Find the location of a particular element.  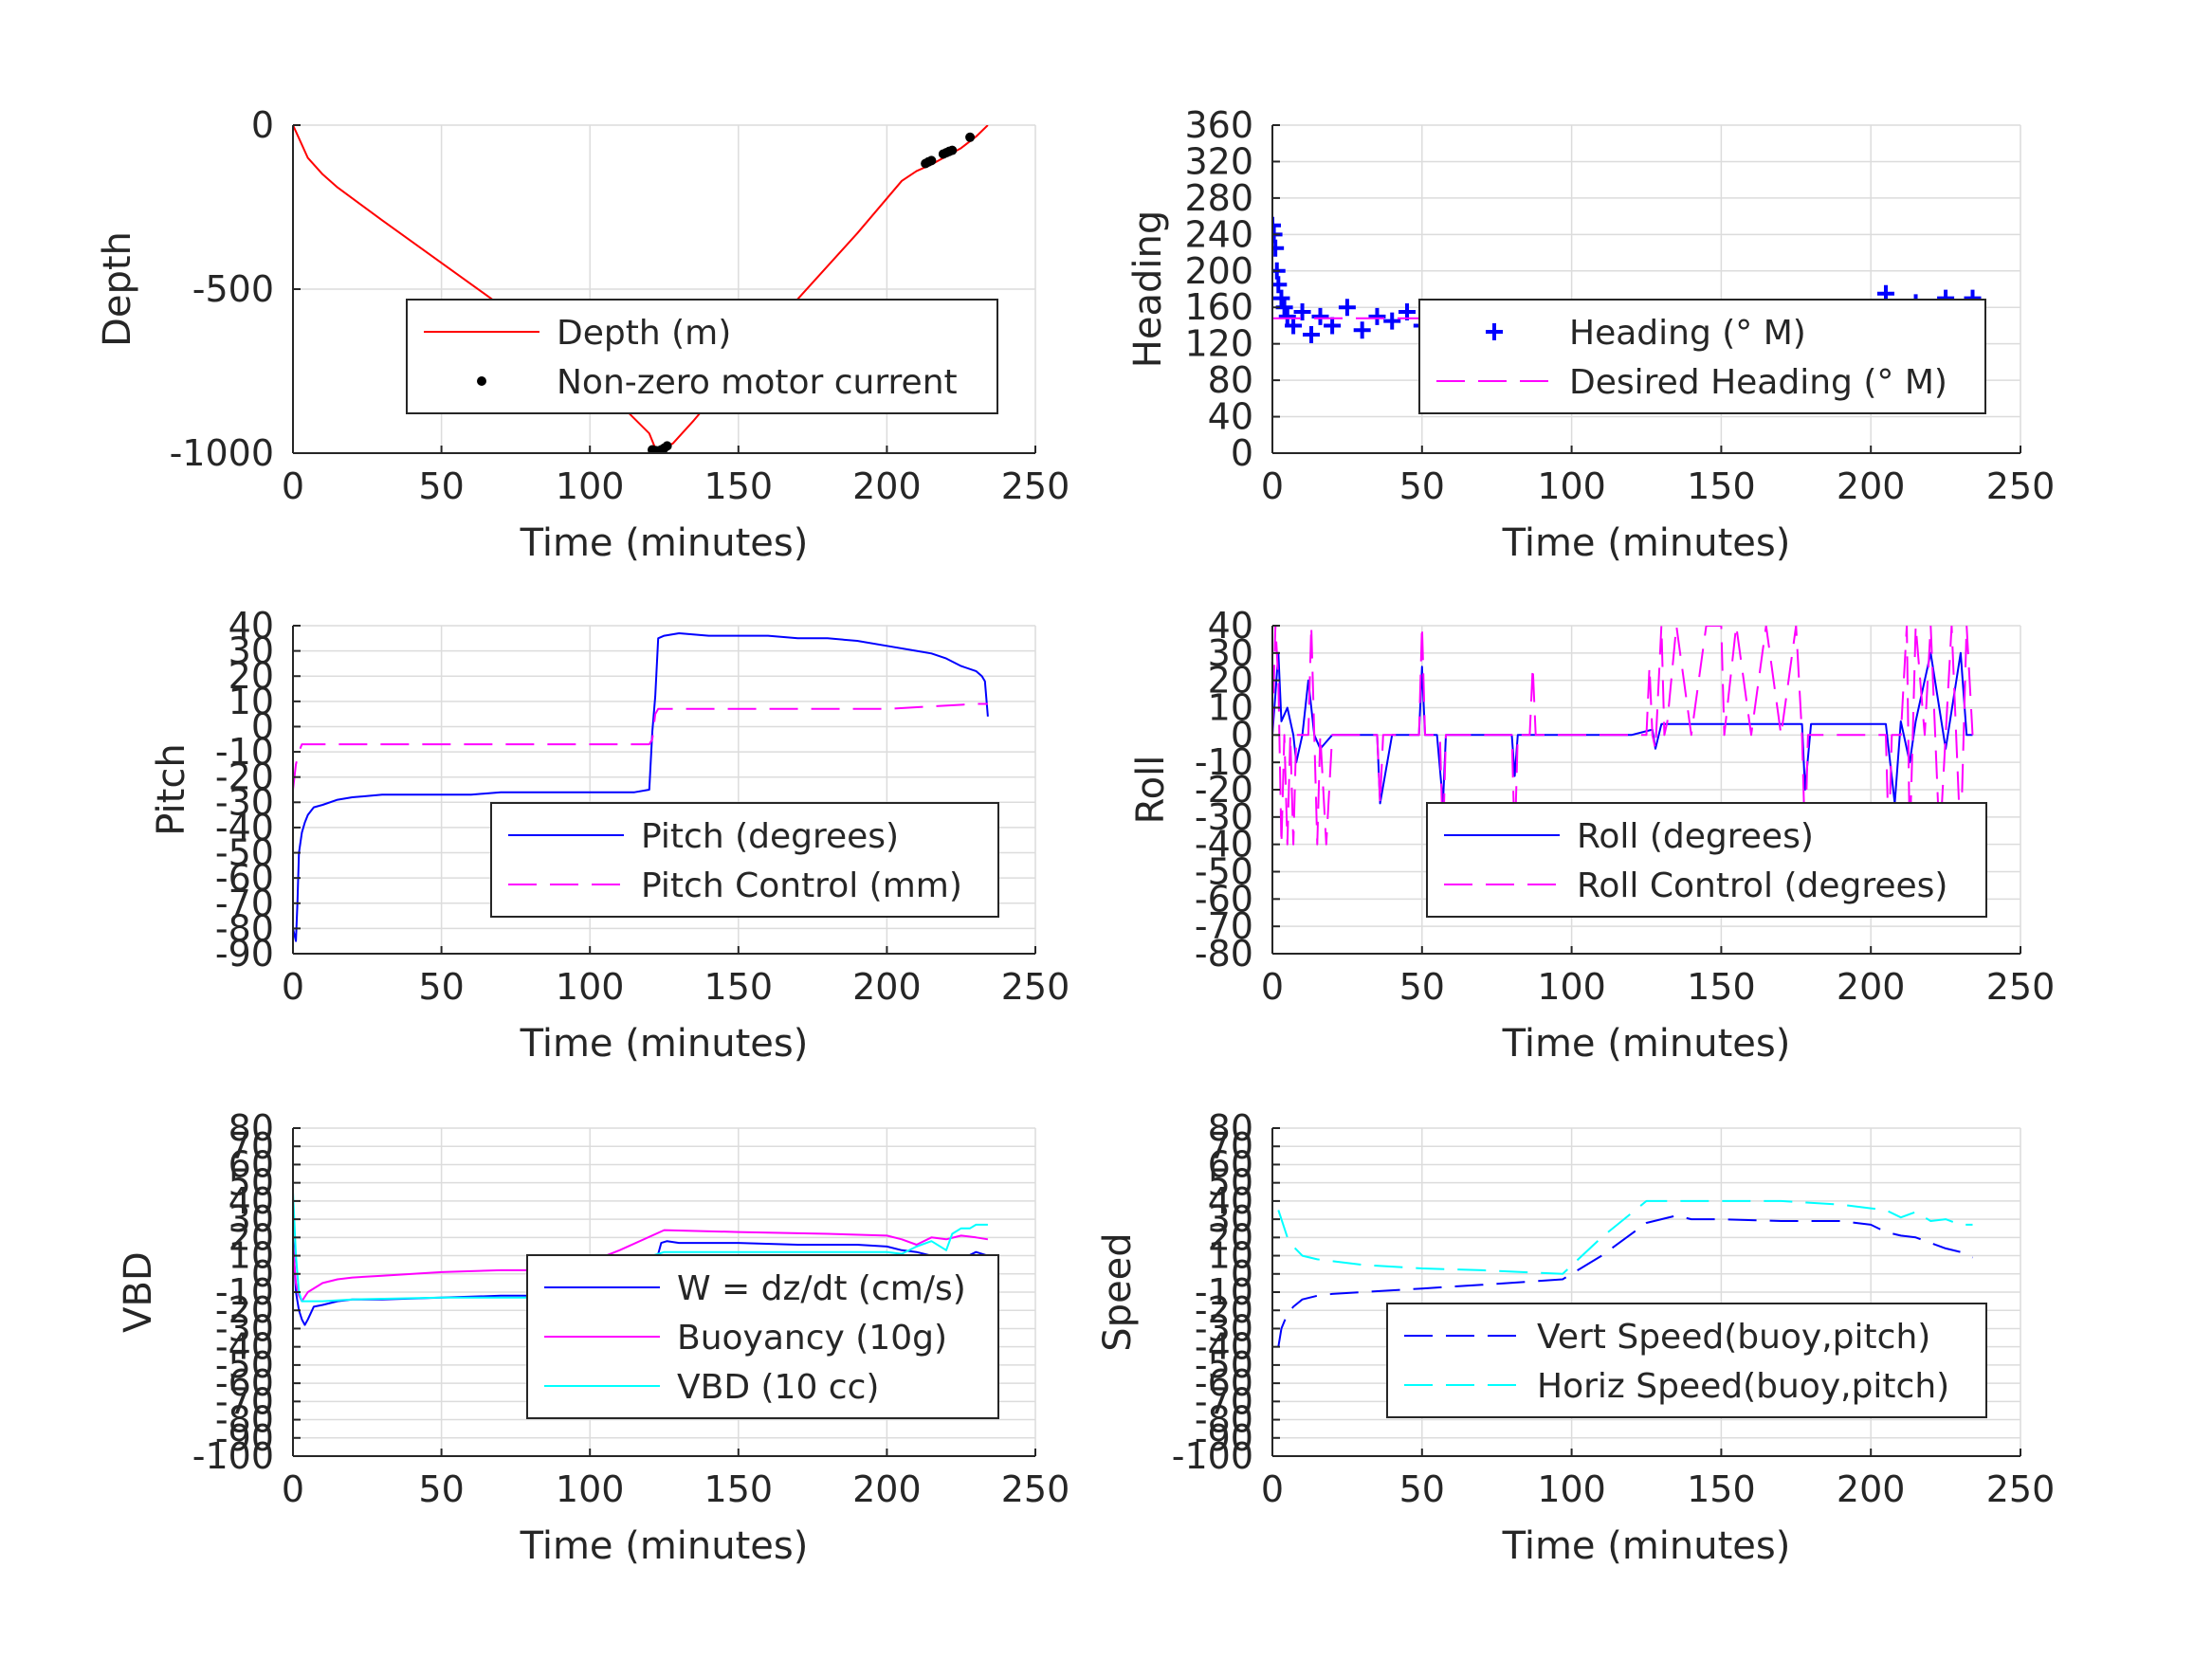

y-axis-label: Heading is located at coordinates (1148, 289).